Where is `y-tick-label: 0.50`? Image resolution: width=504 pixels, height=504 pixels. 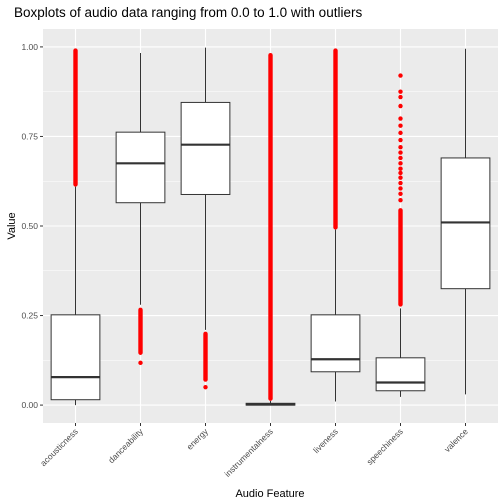 y-tick-label: 0.50 is located at coordinates (29, 226).